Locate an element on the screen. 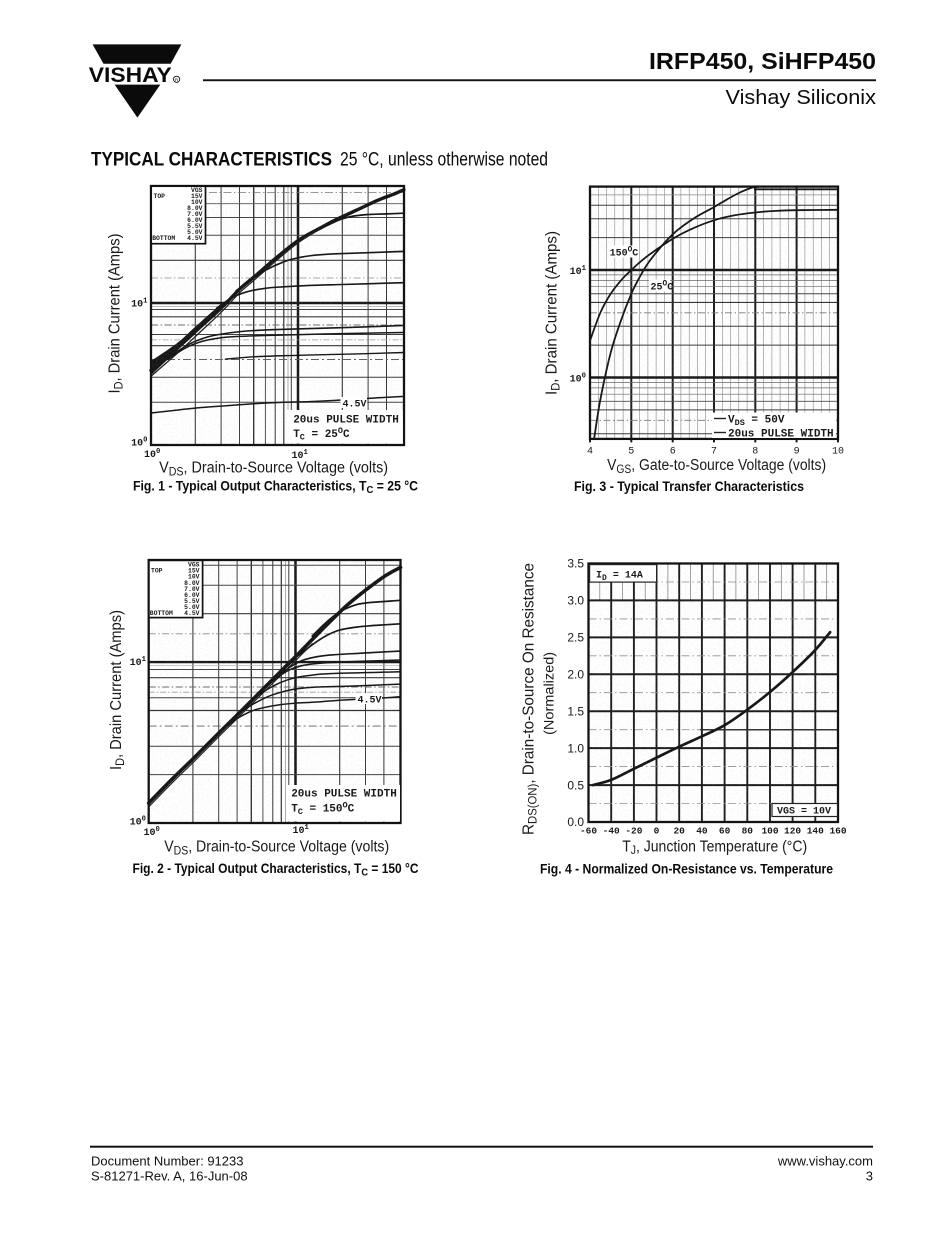 This screenshot has width=950, height=1235. svg-text: 4 is located at coordinates (590, 452).